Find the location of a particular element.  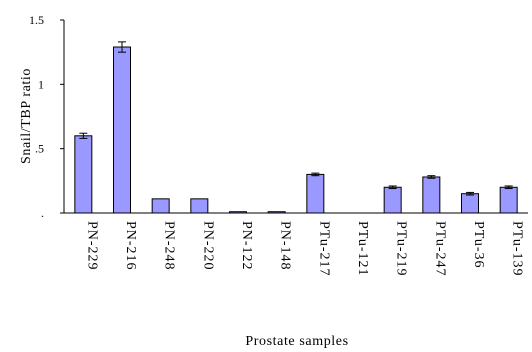

x-tick-label: PN-216 is located at coordinates (130, 246).